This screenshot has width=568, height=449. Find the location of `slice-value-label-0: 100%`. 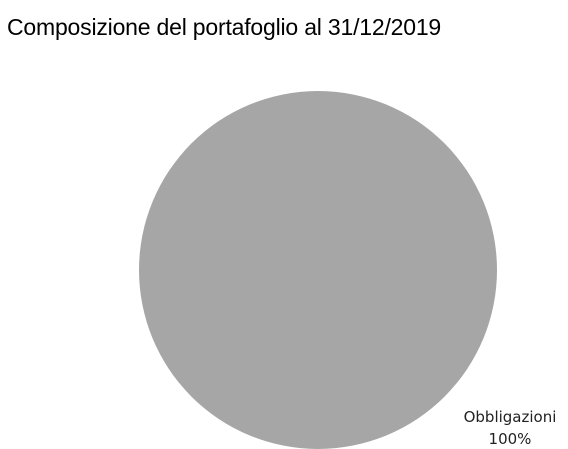

slice-value-label-0: 100% is located at coordinates (510, 439).